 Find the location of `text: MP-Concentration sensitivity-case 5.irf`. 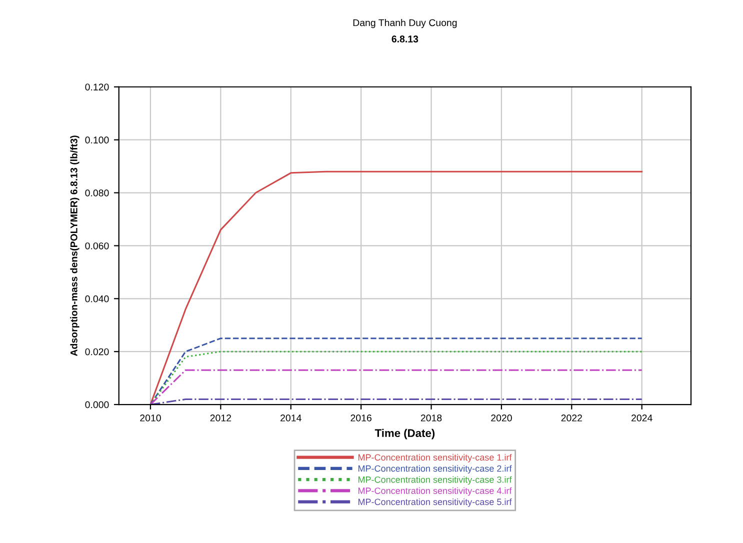

text: MP-Concentration sensitivity-case 5.irf is located at coordinates (435, 502).